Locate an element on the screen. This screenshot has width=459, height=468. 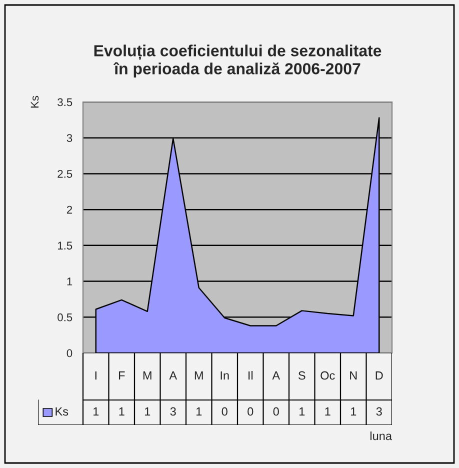
y-tick-label: 1.5 is located at coordinates (65, 246).